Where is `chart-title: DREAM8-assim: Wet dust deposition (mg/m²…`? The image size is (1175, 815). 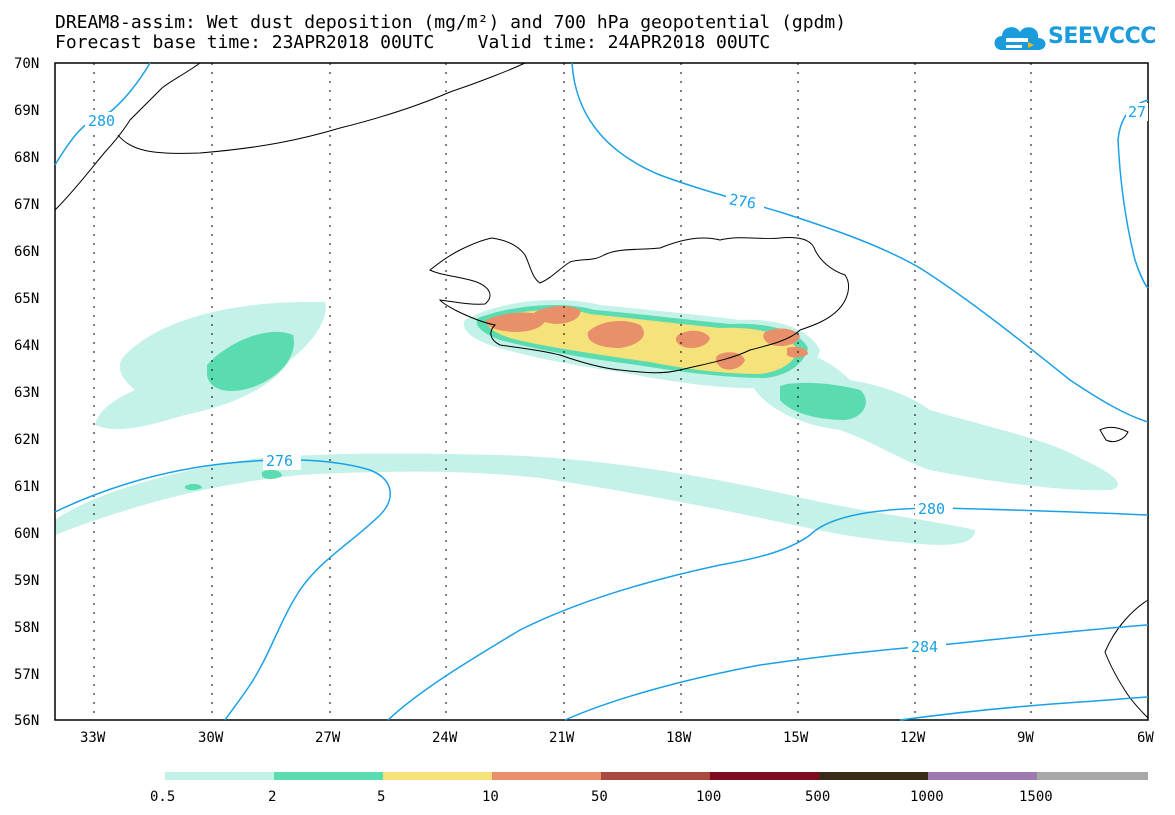 chart-title: DREAM8-assim: Wet dust deposition (mg/m²… is located at coordinates (451, 22).